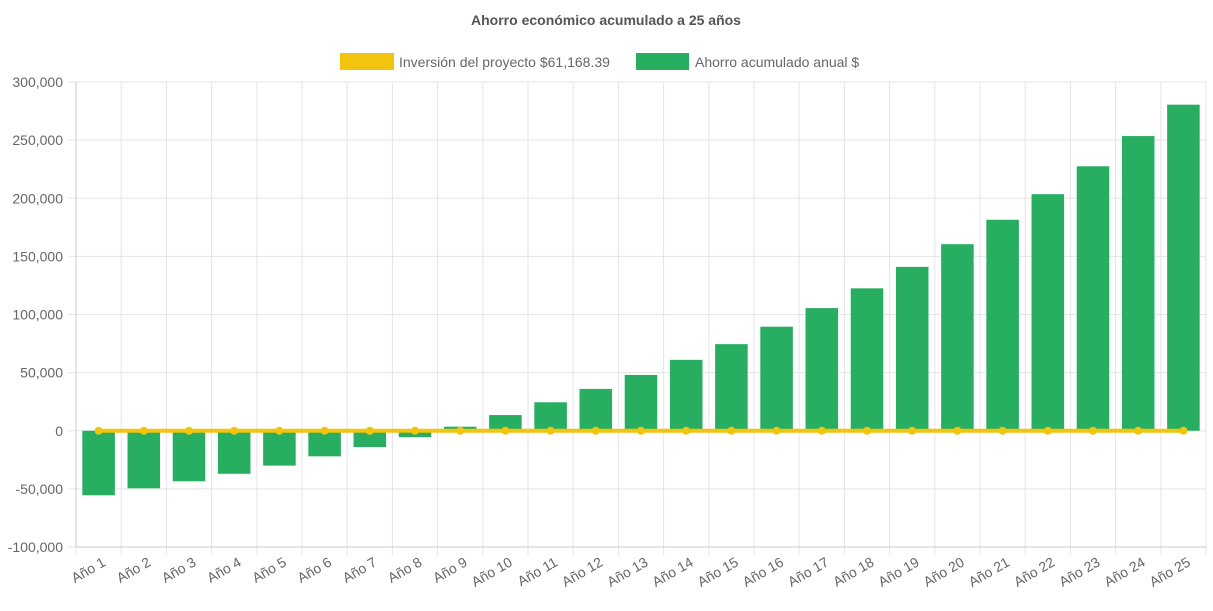 This screenshot has width=1213, height=611. What do you see at coordinates (40, 489) in the screenshot?
I see `y-tick-label: -50,000` at bounding box center [40, 489].